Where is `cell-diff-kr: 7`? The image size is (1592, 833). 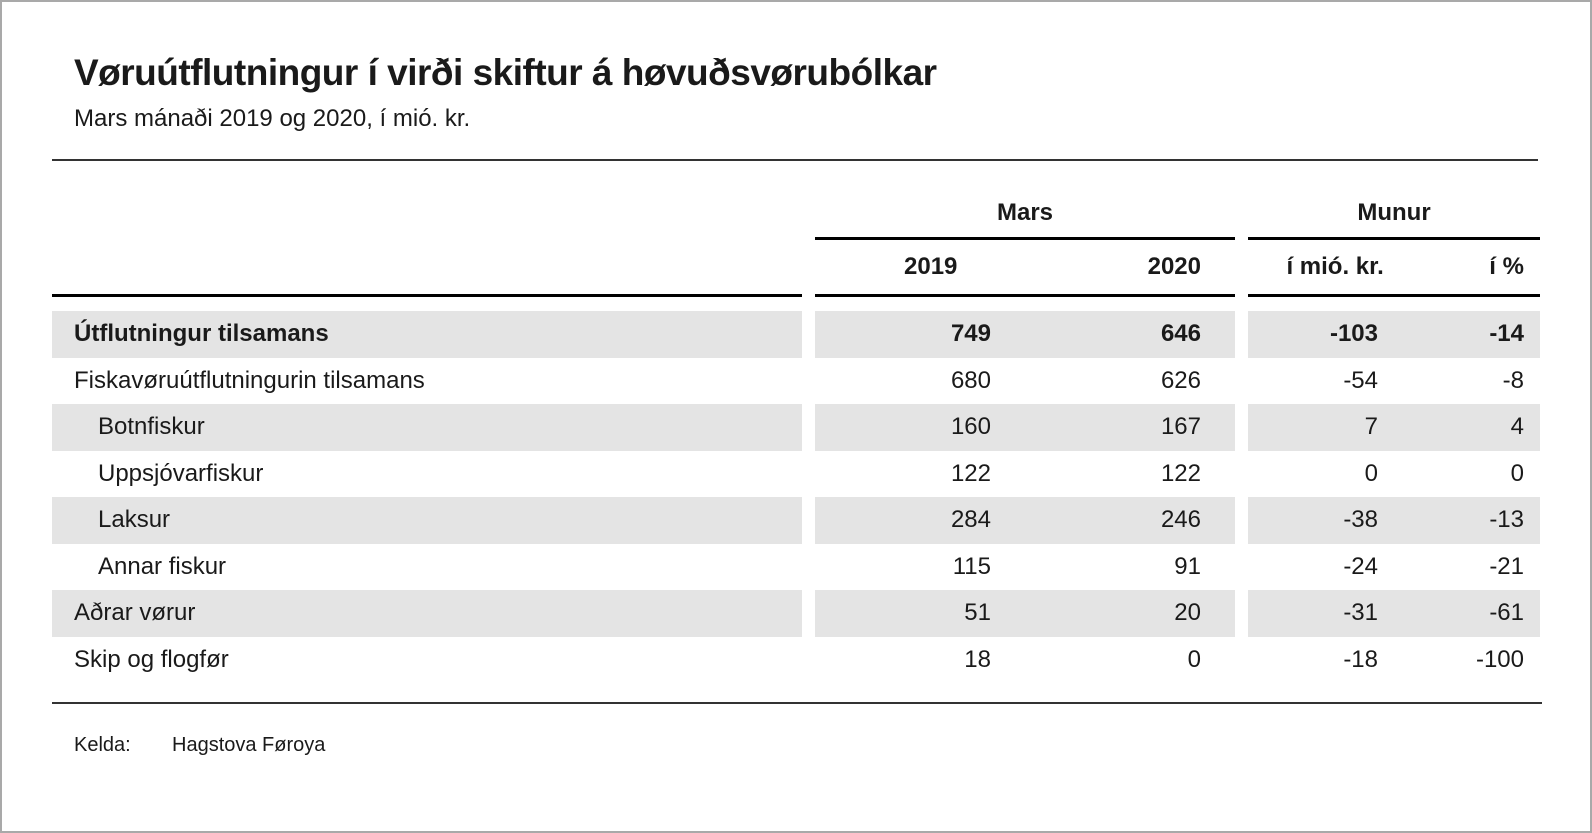
cell-diff-kr: 7 is located at coordinates (1371, 427).